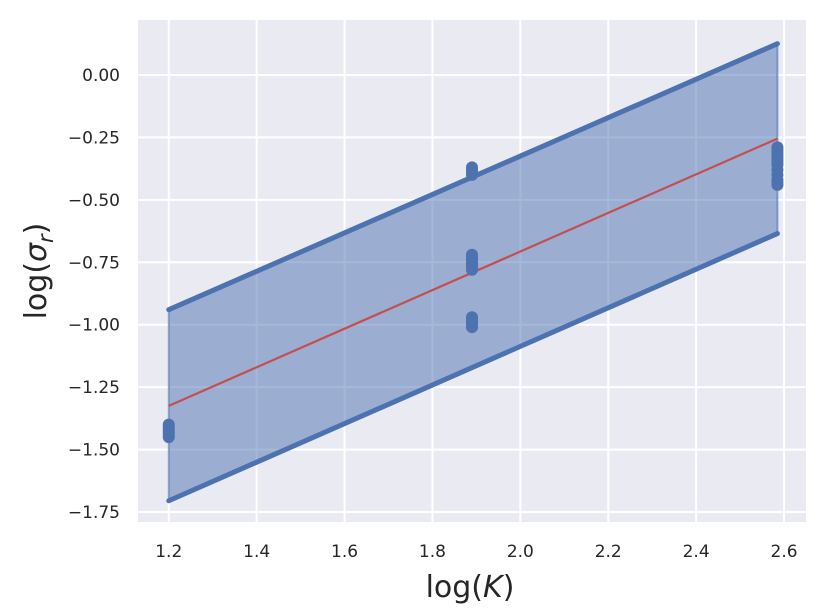 The image size is (830, 616). I want to click on y-tick-label: −0.25, so click(94, 138).